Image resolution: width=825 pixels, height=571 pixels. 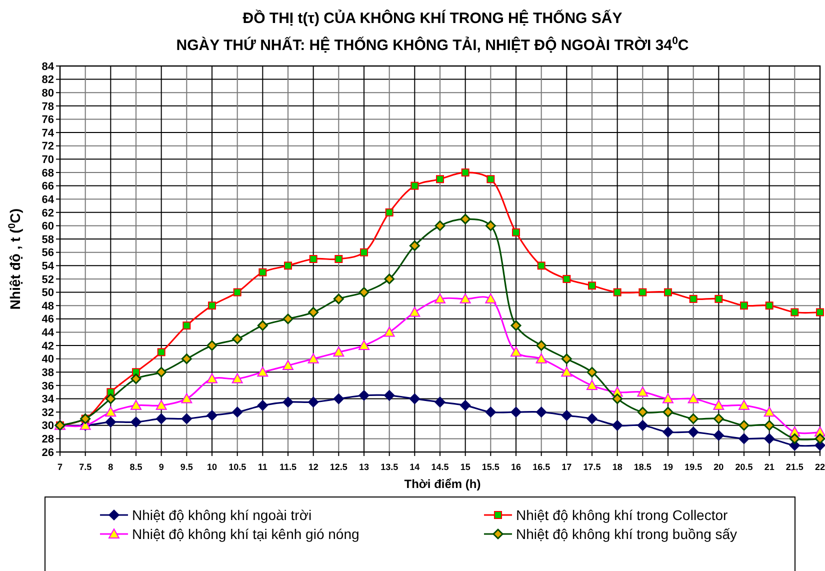 What do you see at coordinates (668, 467) in the screenshot?
I see `x-tick-label: 19` at bounding box center [668, 467].